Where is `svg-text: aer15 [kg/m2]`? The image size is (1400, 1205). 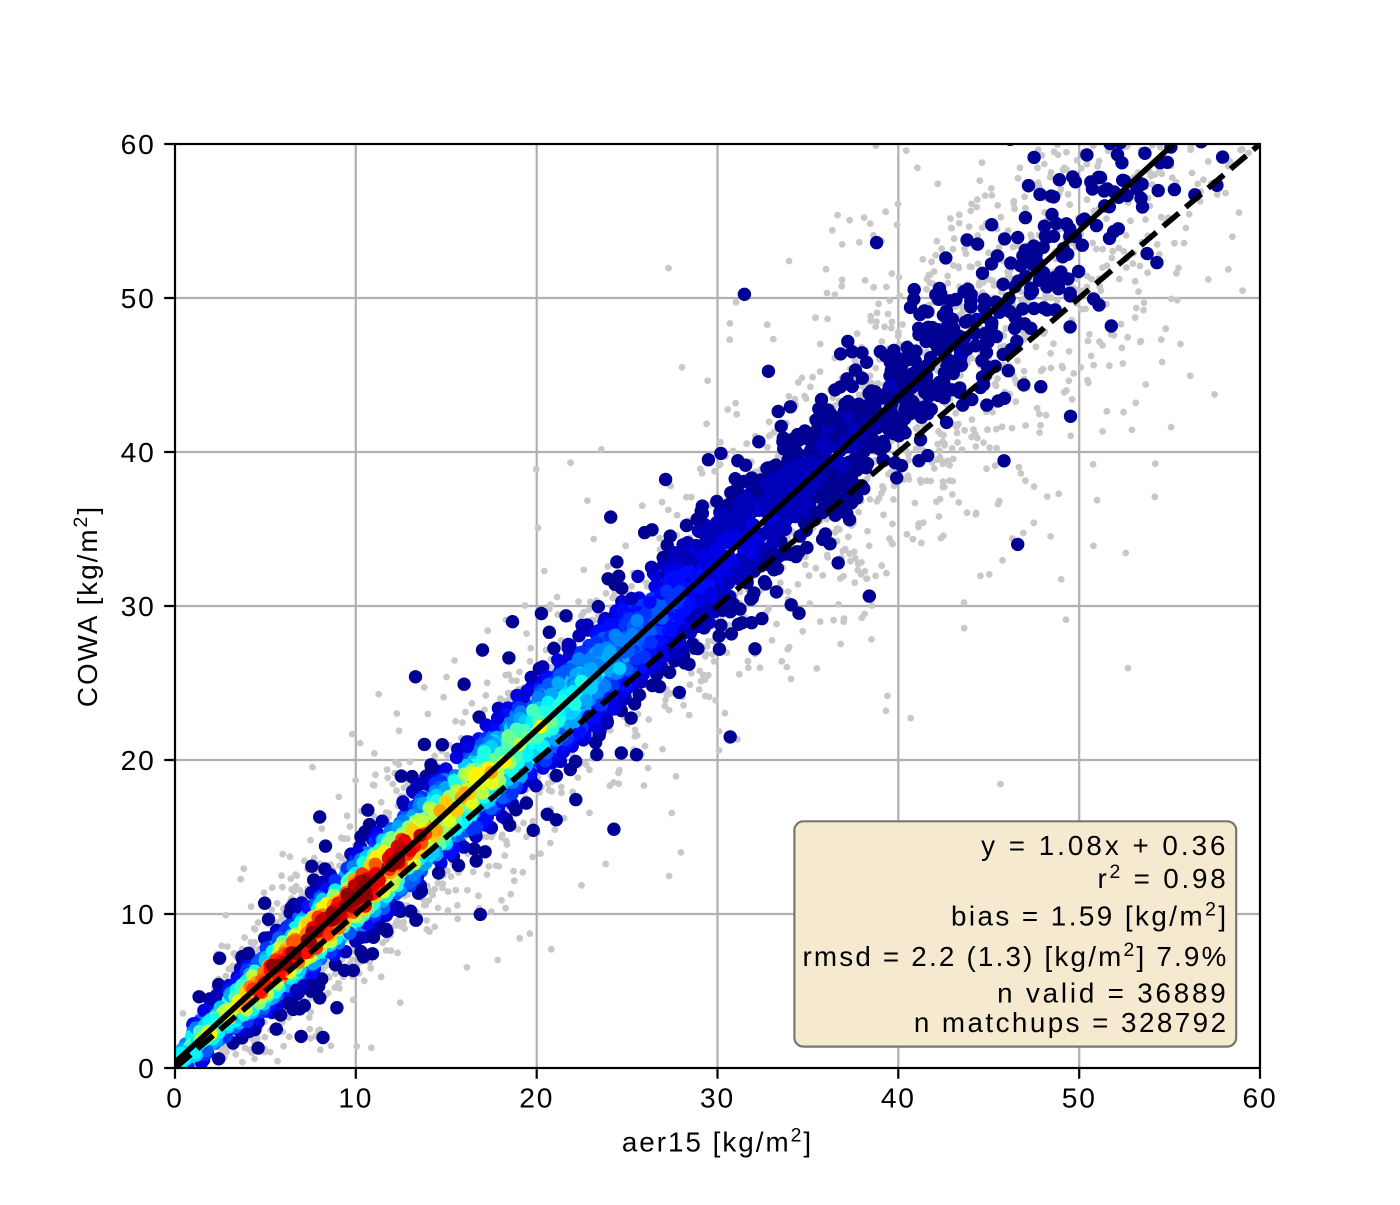
svg-text: aer15 [kg/m2] is located at coordinates (717, 1141).